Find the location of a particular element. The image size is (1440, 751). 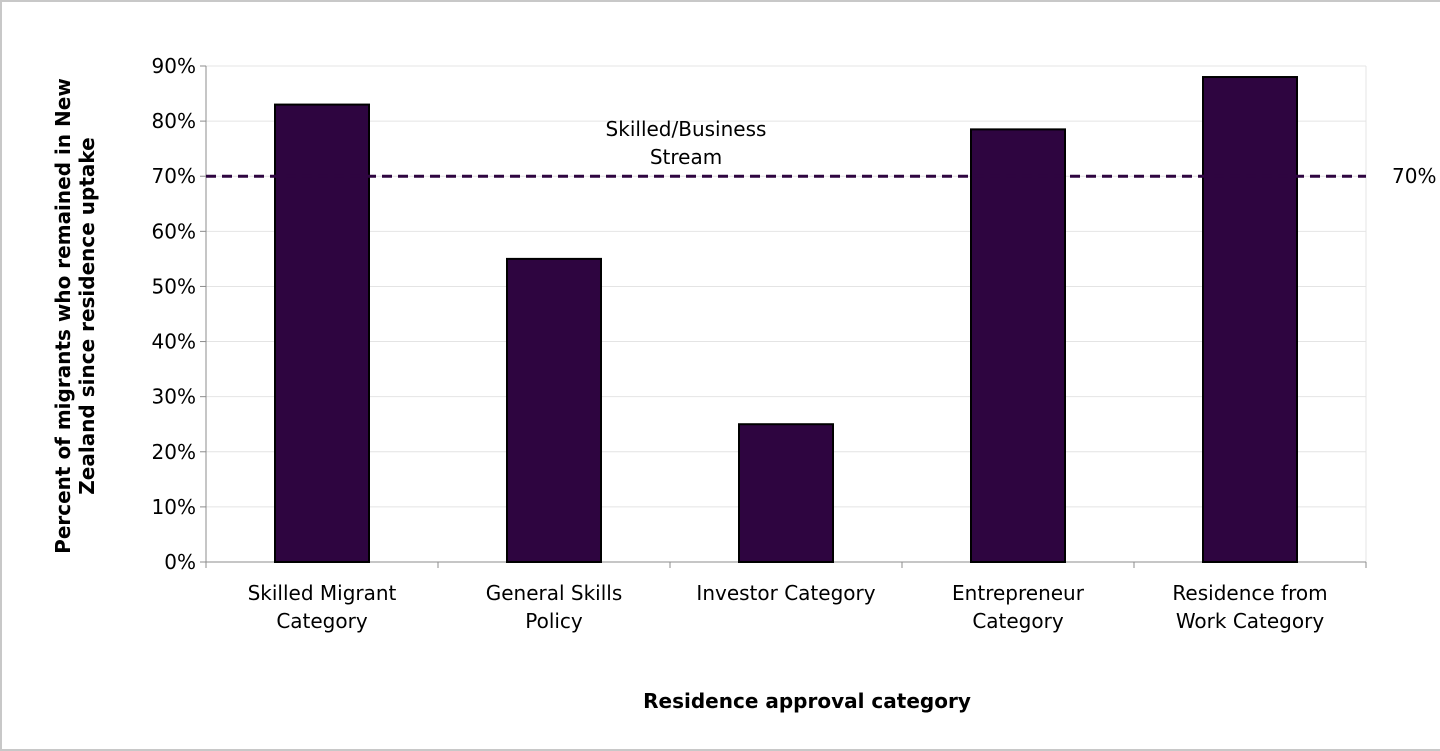

x-tick-label: Investor Category is located at coordinates (785, 593).